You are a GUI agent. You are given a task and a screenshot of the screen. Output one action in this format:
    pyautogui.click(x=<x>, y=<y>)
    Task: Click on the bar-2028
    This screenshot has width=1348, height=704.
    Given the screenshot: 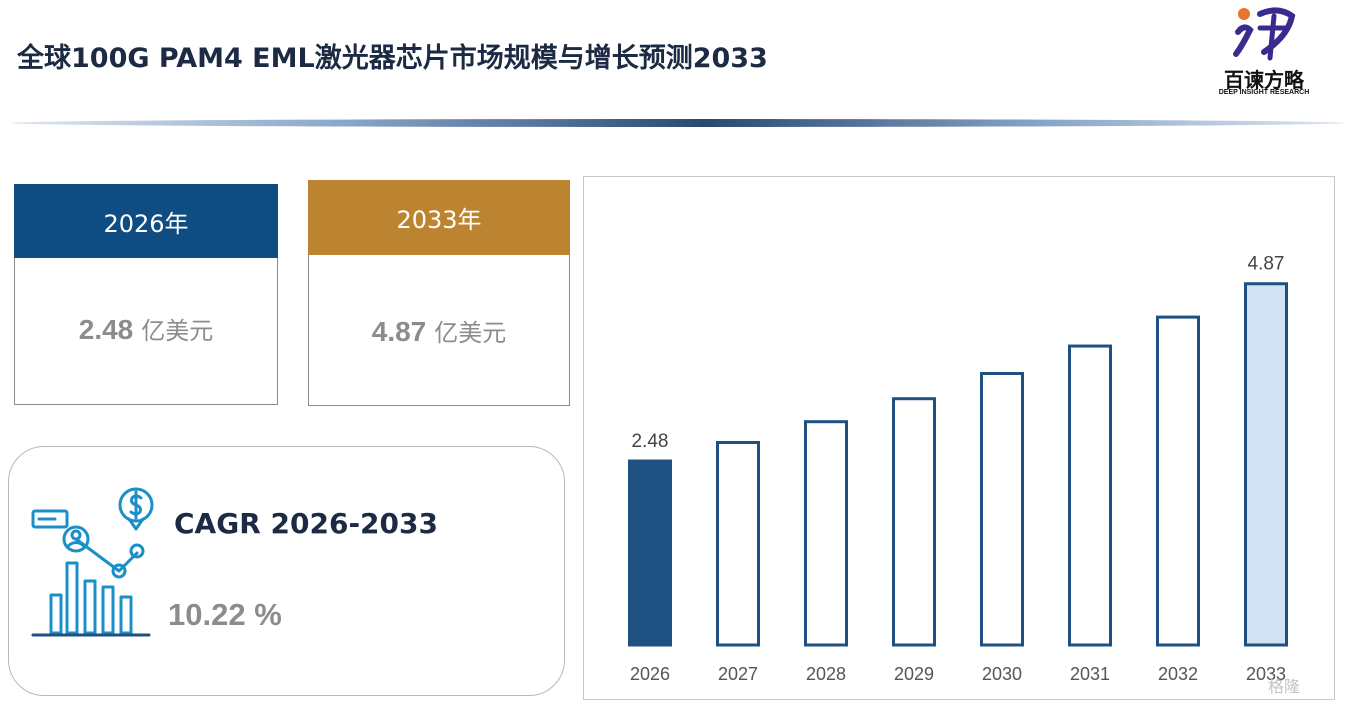 What is the action you would take?
    pyautogui.click(x=826, y=533)
    